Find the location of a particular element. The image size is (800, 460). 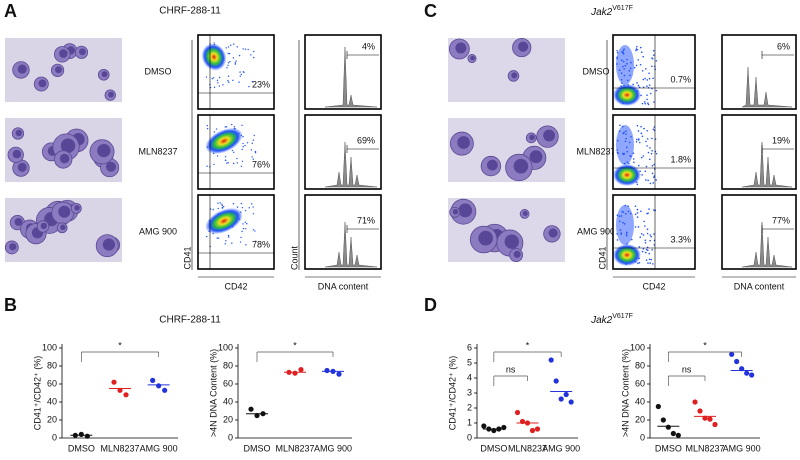

gate-percent: 1.8% is located at coordinates (680, 159).